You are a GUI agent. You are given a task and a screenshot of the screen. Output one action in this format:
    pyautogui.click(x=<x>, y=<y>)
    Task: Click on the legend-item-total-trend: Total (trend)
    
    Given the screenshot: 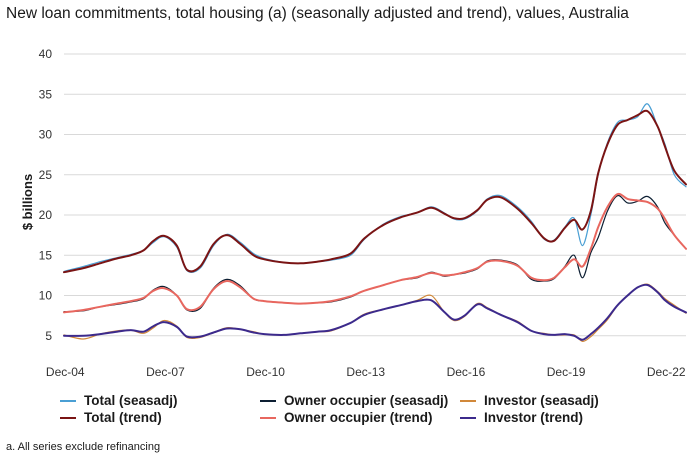 What is the action you would take?
    pyautogui.click(x=111, y=417)
    